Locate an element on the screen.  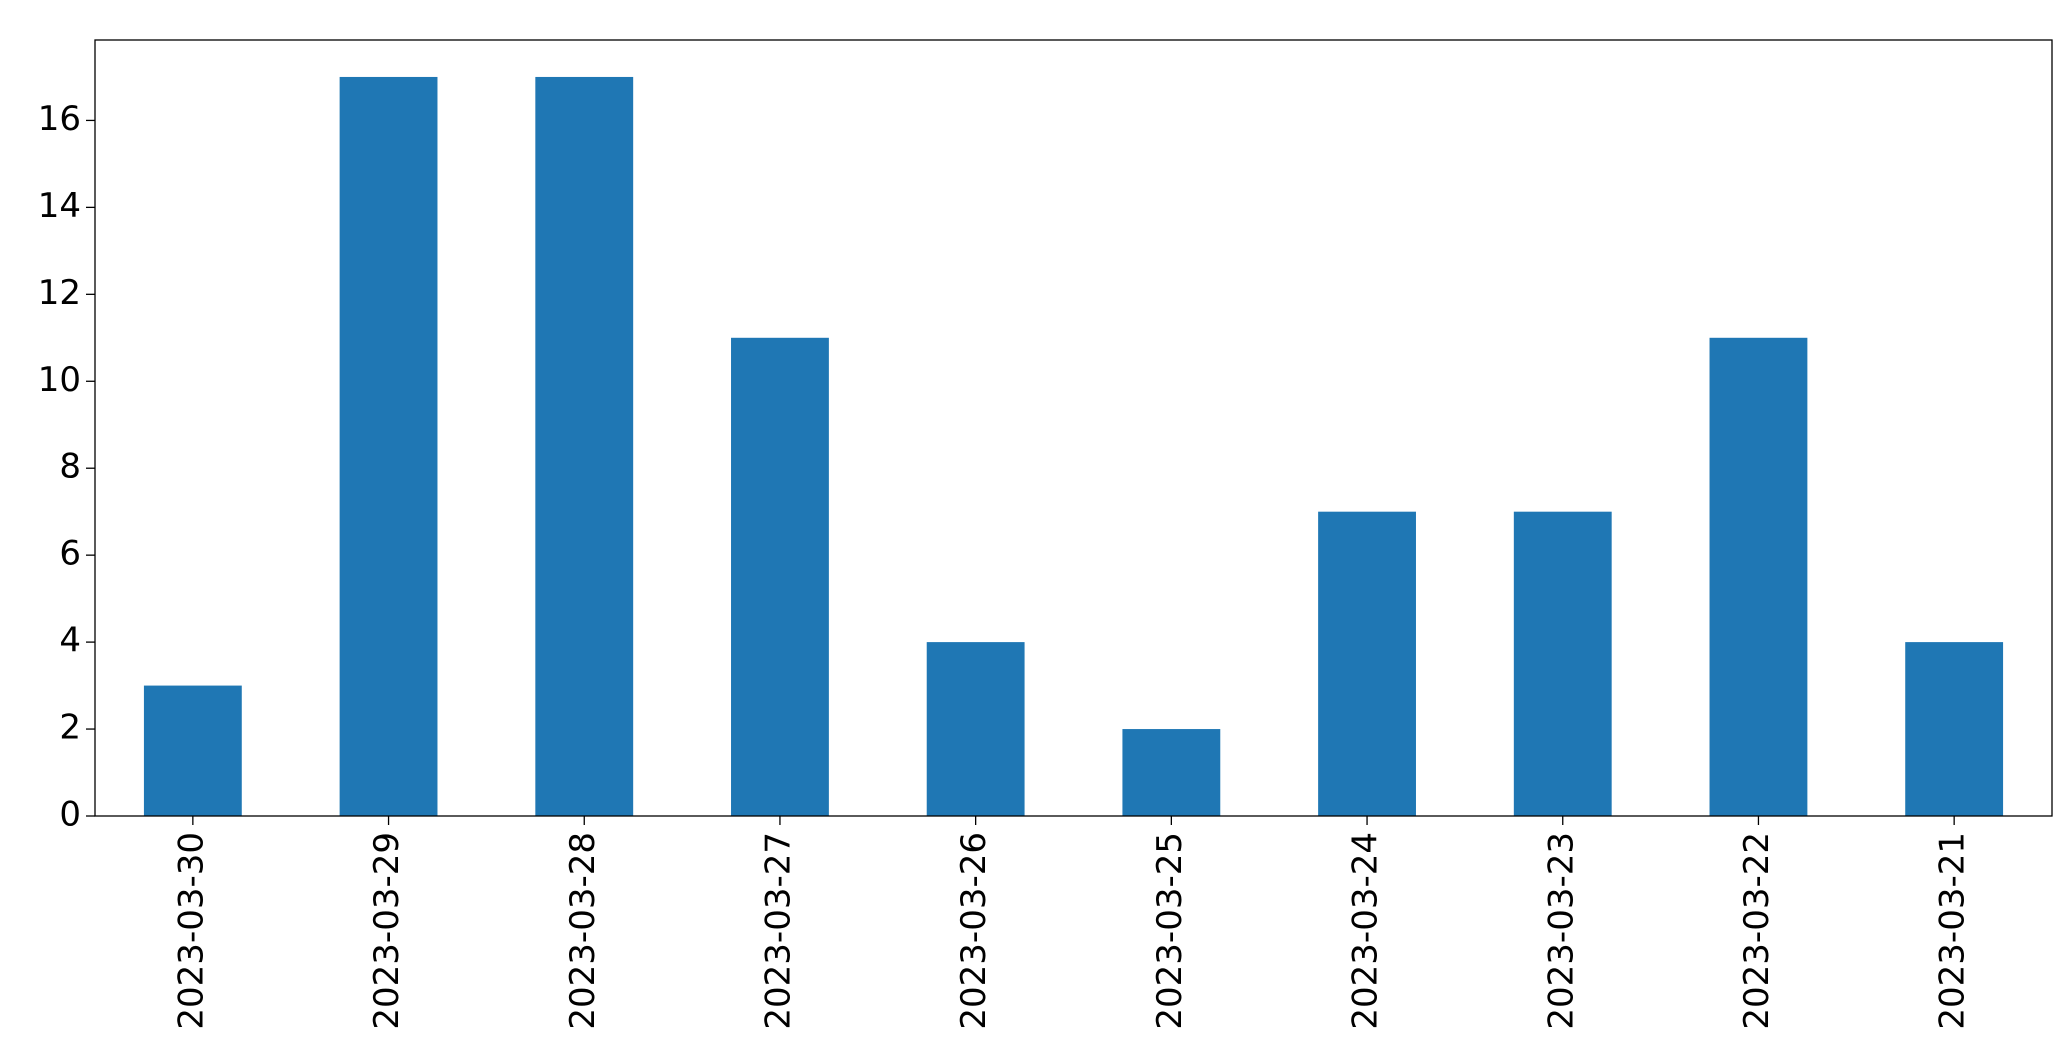
y-tick-label: 4 is located at coordinates (70, 641).